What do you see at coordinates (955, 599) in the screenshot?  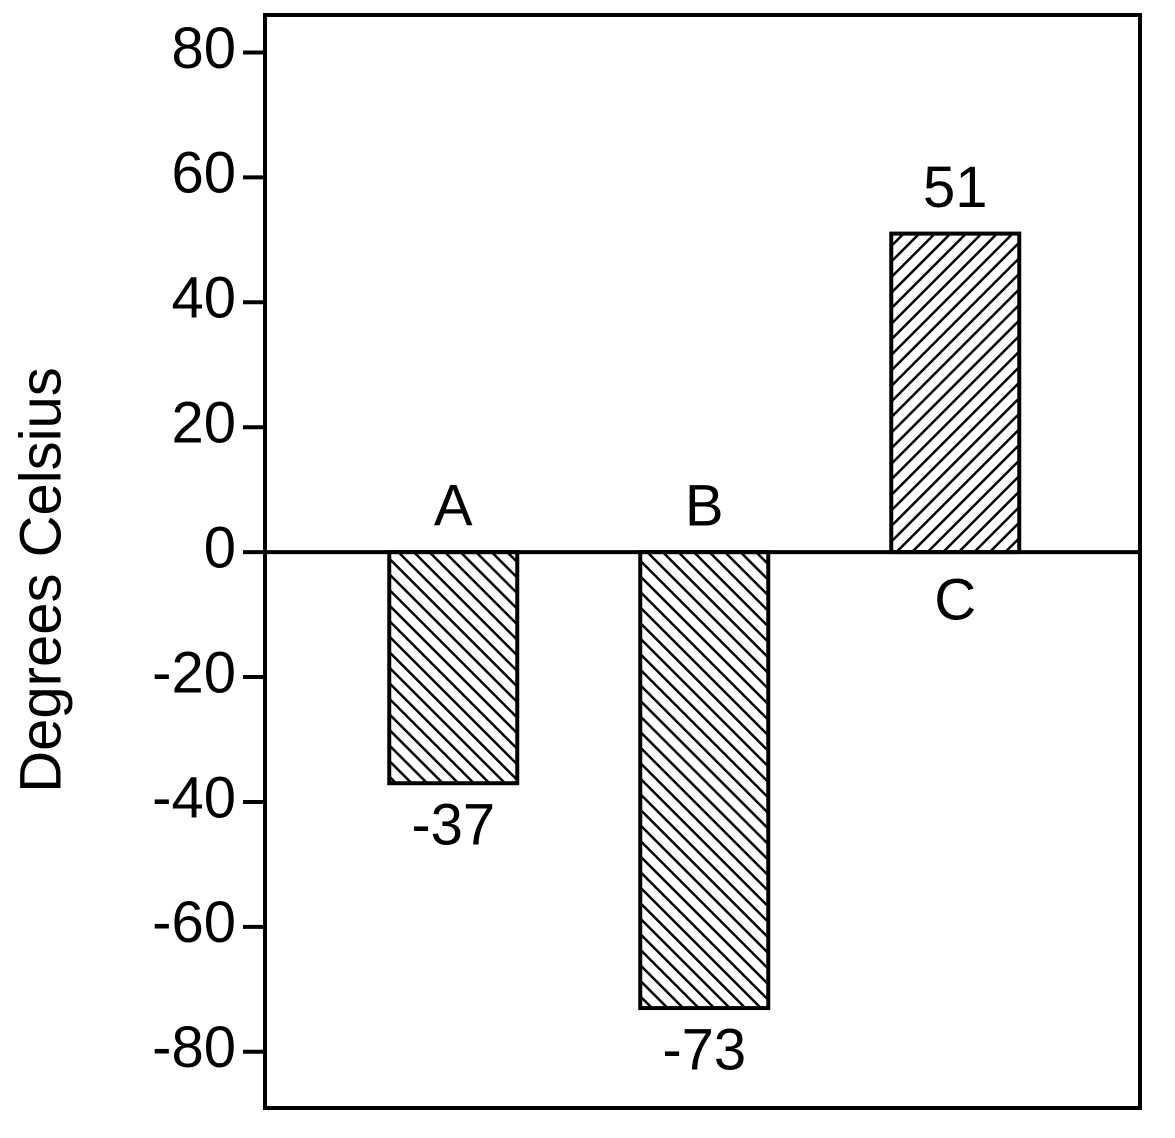 I see `x-tick-label: C` at bounding box center [955, 599].